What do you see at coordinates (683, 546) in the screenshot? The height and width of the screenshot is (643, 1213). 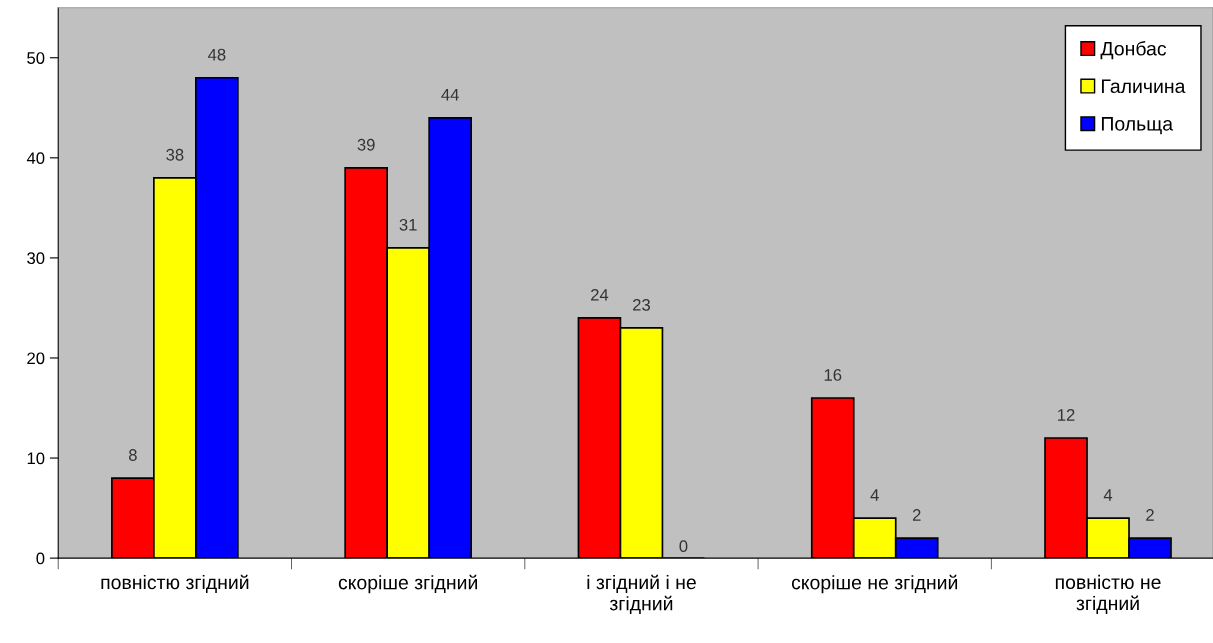 I see `data-label: 0` at bounding box center [683, 546].